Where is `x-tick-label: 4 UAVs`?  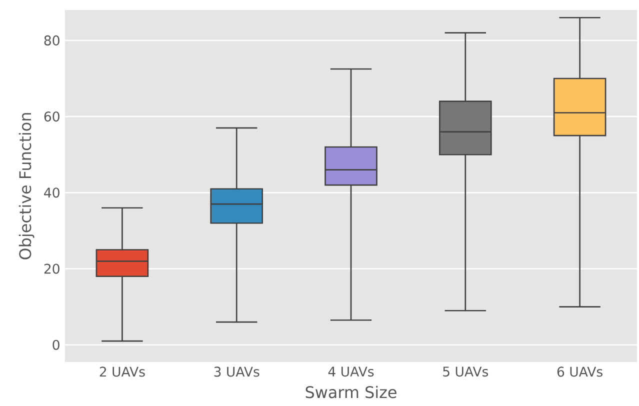
x-tick-label: 4 UAVs is located at coordinates (351, 371).